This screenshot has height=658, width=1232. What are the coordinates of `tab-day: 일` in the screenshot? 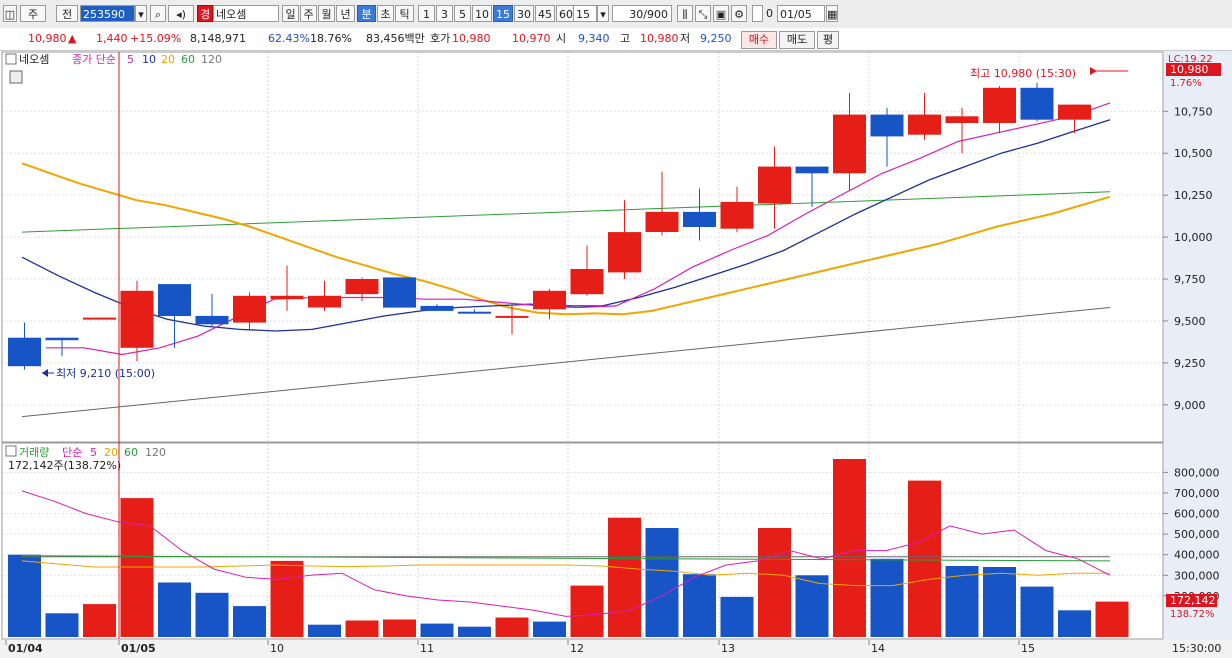 It's located at (290, 13).